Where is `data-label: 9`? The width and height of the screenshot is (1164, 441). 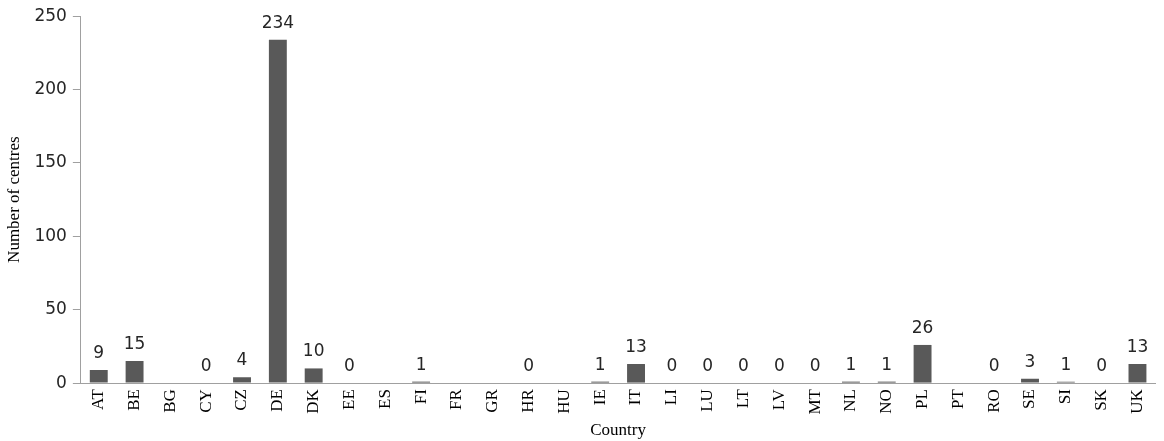 data-label: 9 is located at coordinates (99, 351).